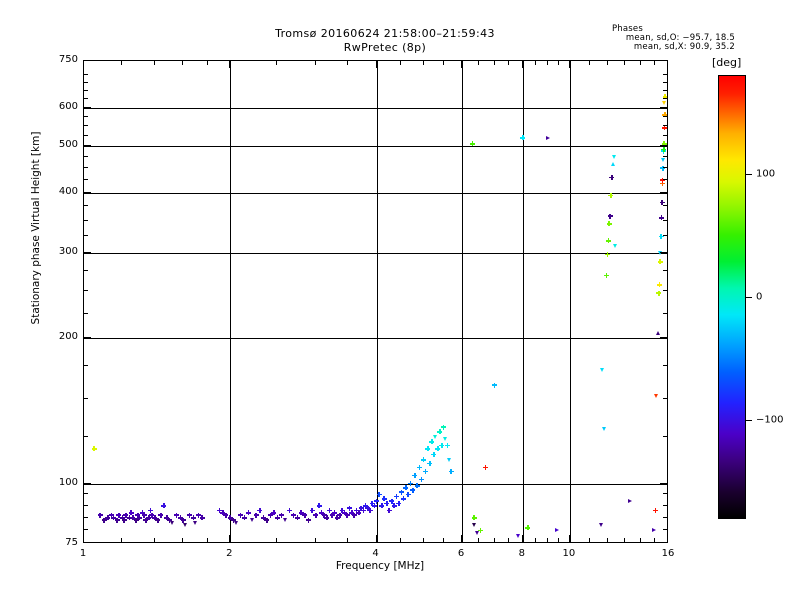 The height and width of the screenshot is (600, 800). What do you see at coordinates (385, 33) in the screenshot?
I see `figure-title: Tromsø 20160624 21:58:00–21:59:43` at bounding box center [385, 33].